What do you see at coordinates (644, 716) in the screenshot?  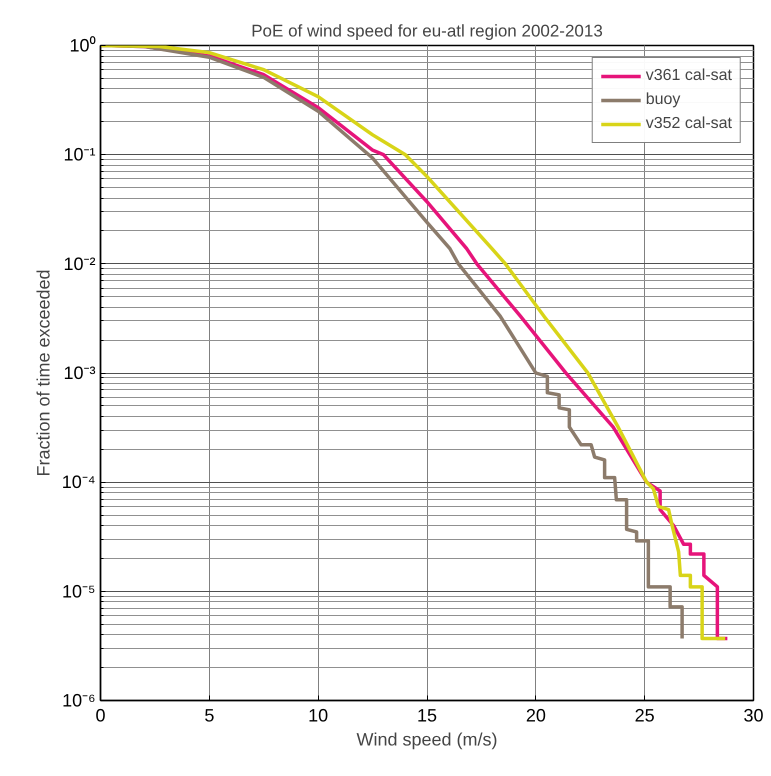 I see `x-tick-label: 25` at bounding box center [644, 716].